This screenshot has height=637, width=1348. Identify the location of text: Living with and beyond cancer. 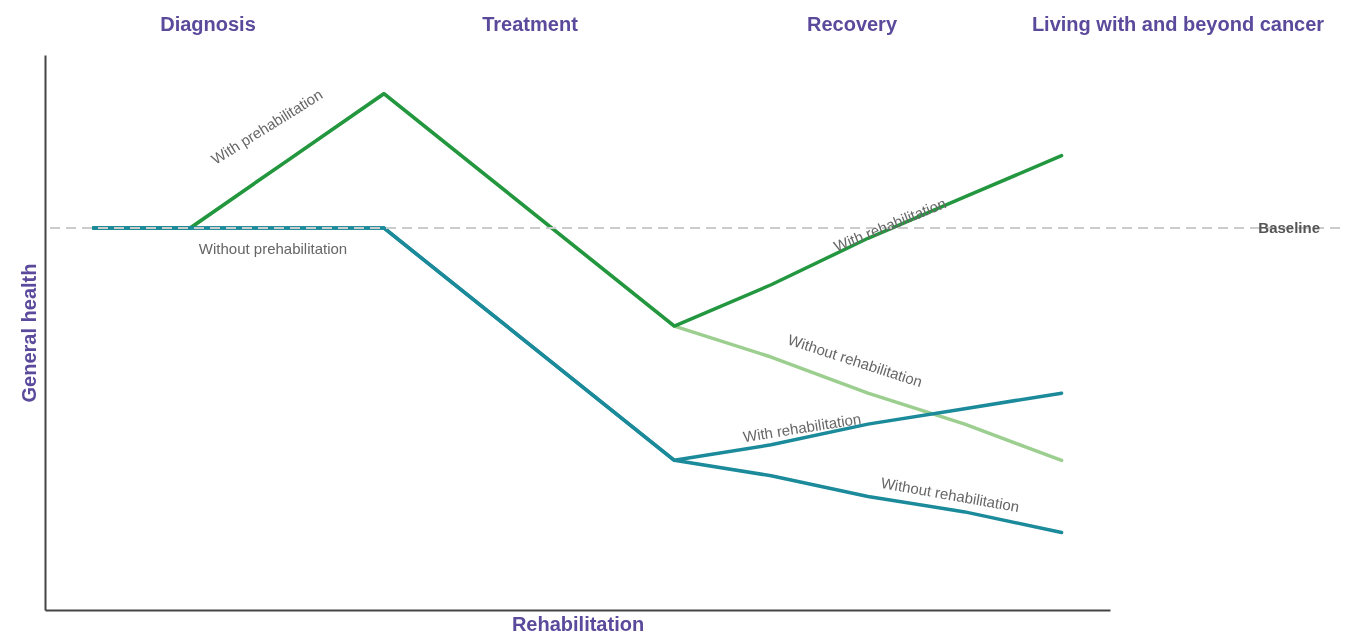
(1178, 24).